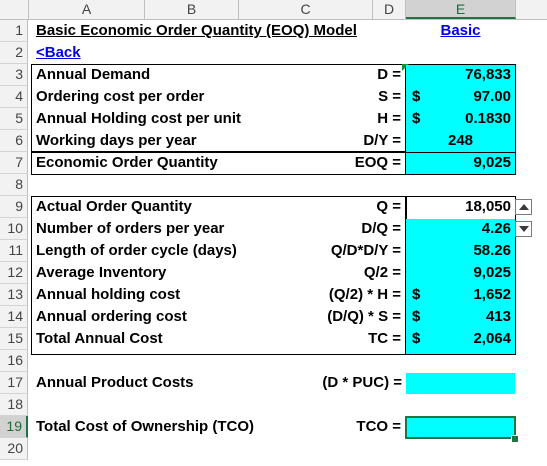 The image size is (547, 466). Describe the element at coordinates (389, 96) in the screenshot. I see `ordering-cost-symbol: S =` at that location.